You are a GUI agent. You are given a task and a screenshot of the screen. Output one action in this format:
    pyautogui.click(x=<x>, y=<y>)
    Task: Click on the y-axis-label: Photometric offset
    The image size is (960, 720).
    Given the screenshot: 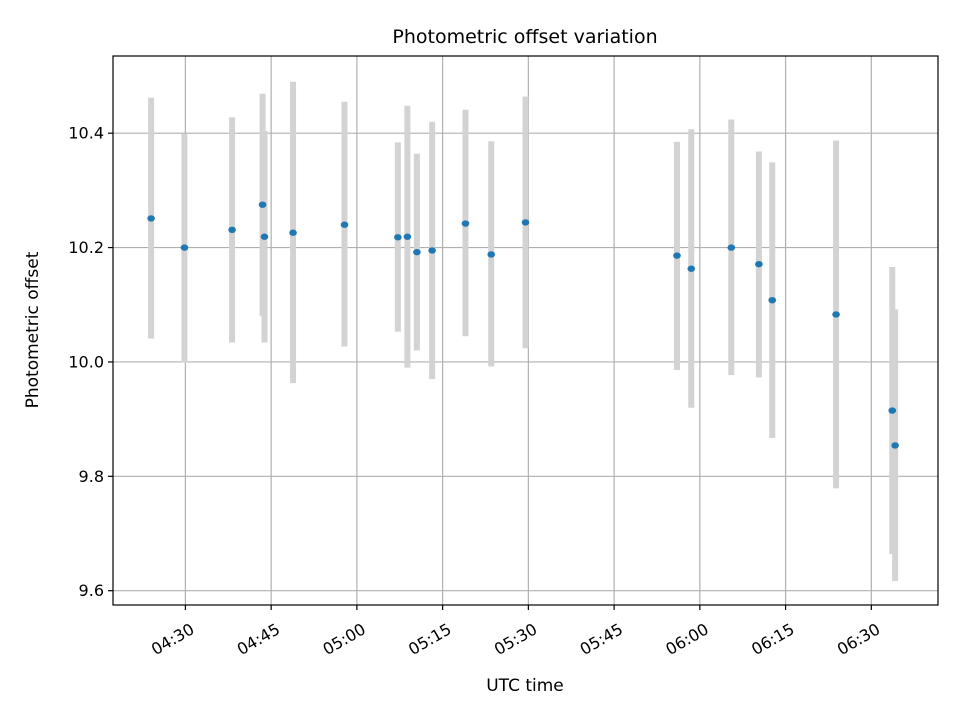 What is the action you would take?
    pyautogui.click(x=33, y=329)
    